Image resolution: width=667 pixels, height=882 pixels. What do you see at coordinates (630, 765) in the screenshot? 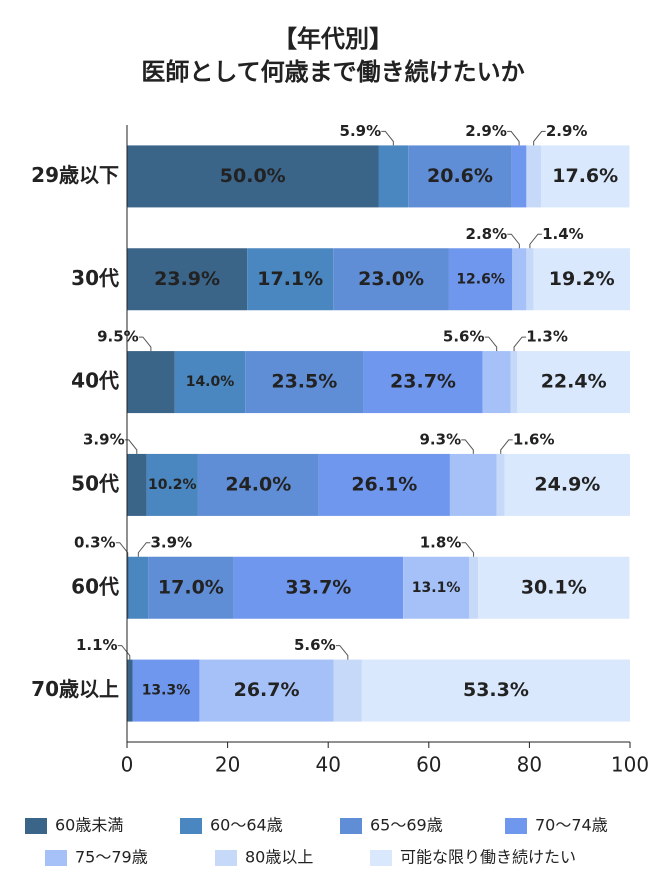
I see `x-tick-label: 100` at bounding box center [630, 765].